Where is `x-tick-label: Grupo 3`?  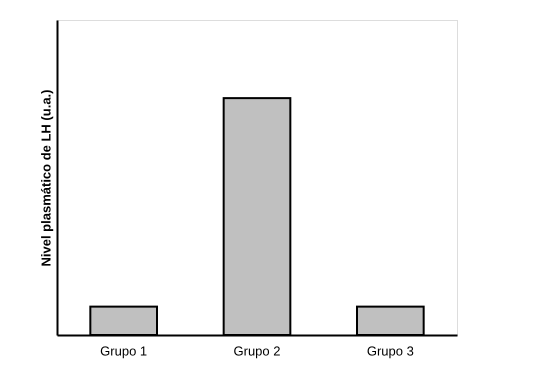
x-tick-label: Grupo 3 is located at coordinates (390, 351).